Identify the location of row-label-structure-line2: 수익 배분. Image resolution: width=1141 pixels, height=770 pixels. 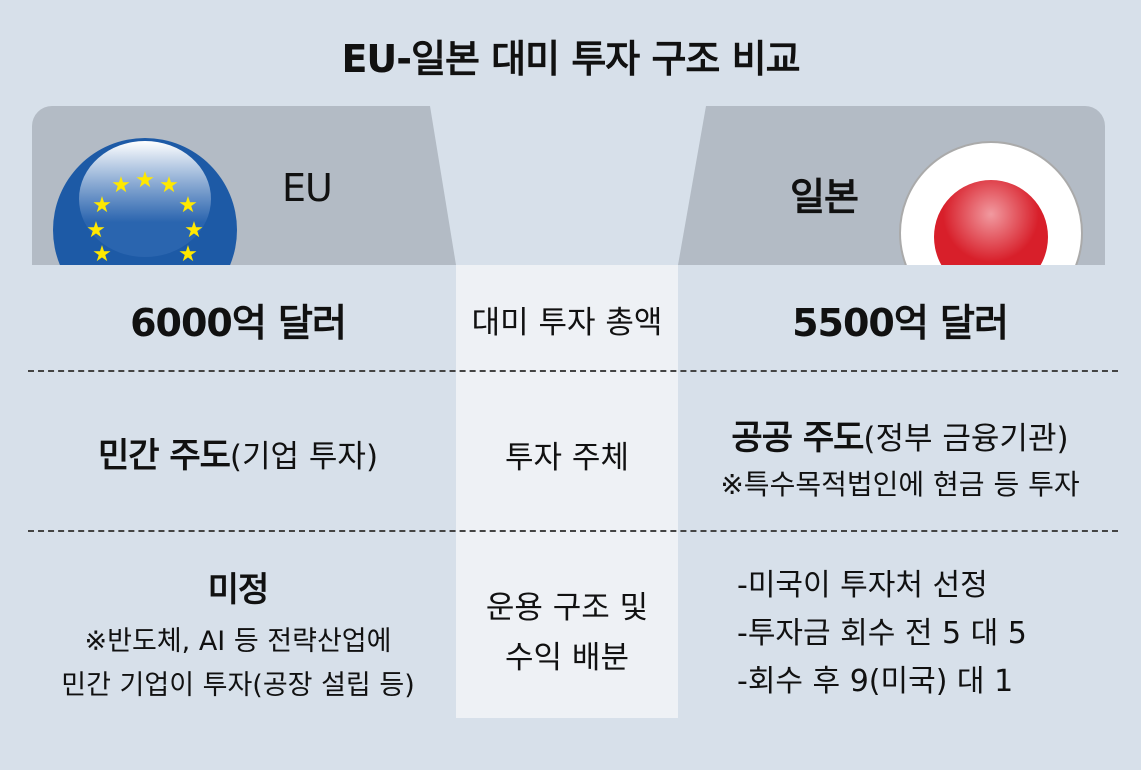
(567, 658).